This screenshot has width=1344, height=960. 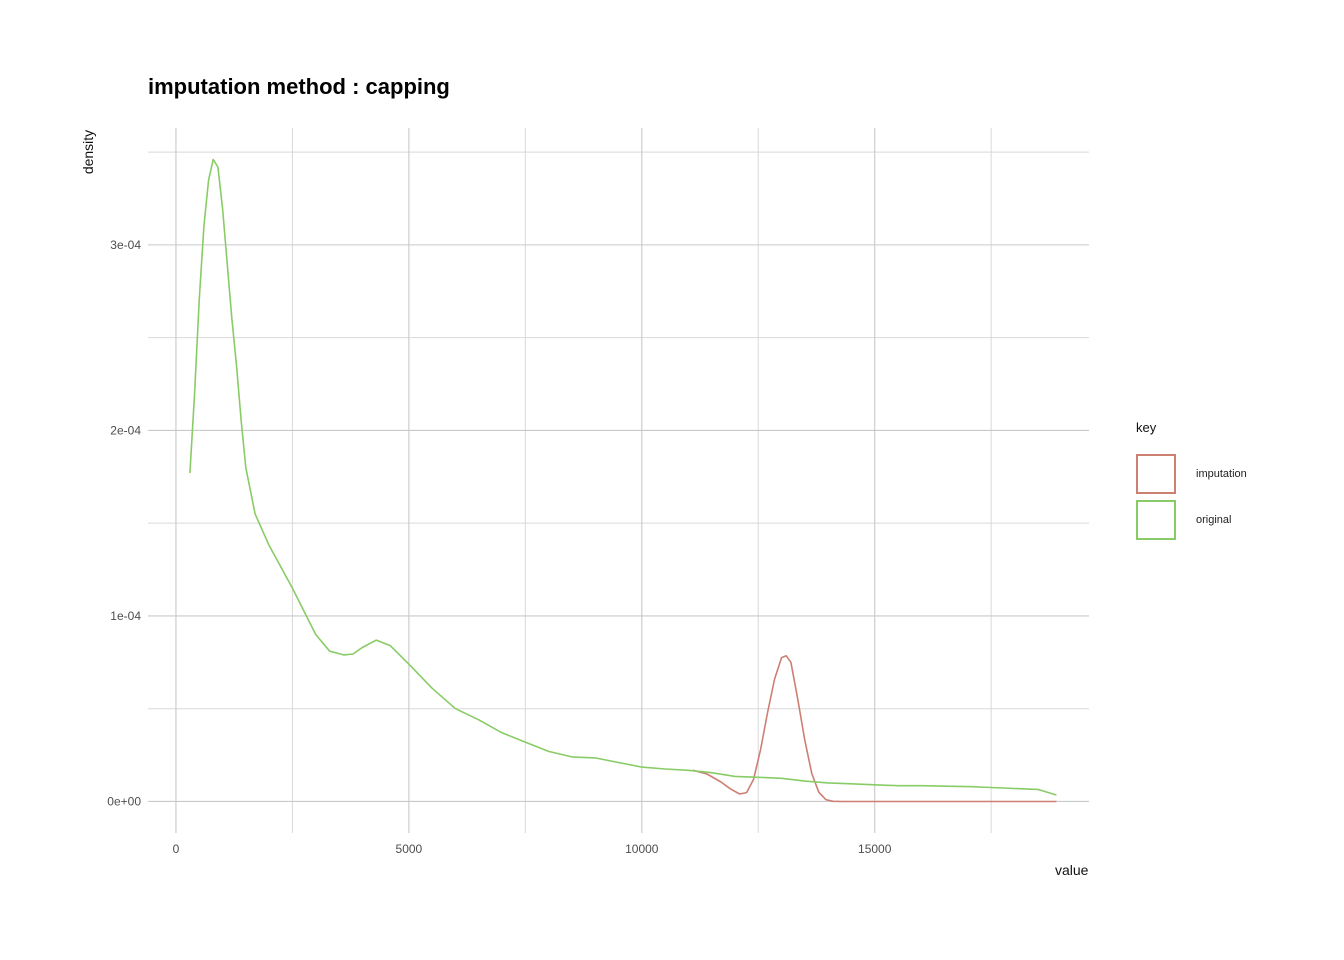 What do you see at coordinates (409, 849) in the screenshot?
I see `x-tick-label: 5000` at bounding box center [409, 849].